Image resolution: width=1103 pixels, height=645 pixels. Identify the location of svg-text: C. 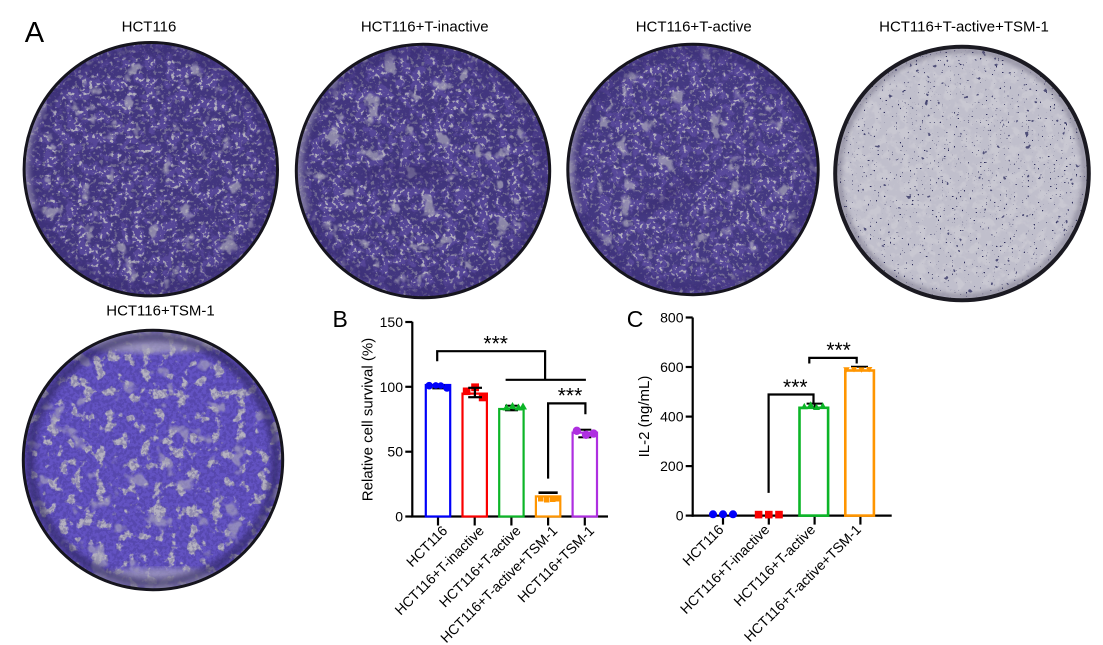
(635, 319).